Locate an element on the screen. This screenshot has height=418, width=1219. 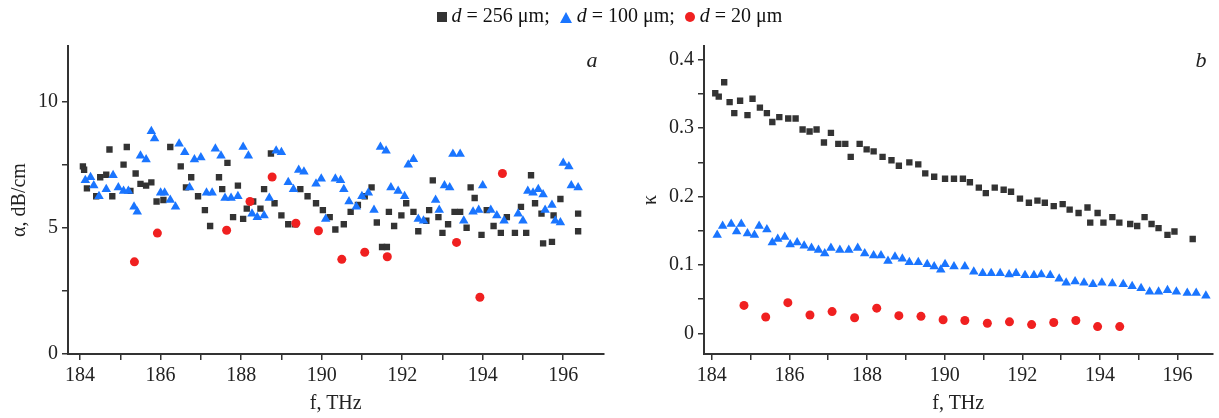
y-tick-label: 5 is located at coordinates (53, 226).